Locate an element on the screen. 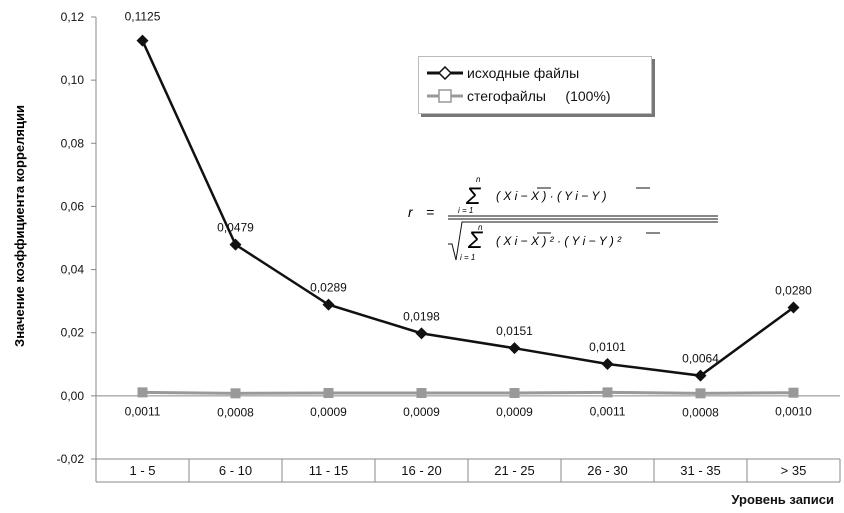 The image size is (844, 513). y-tick-label: 0,12 is located at coordinates (73, 17).